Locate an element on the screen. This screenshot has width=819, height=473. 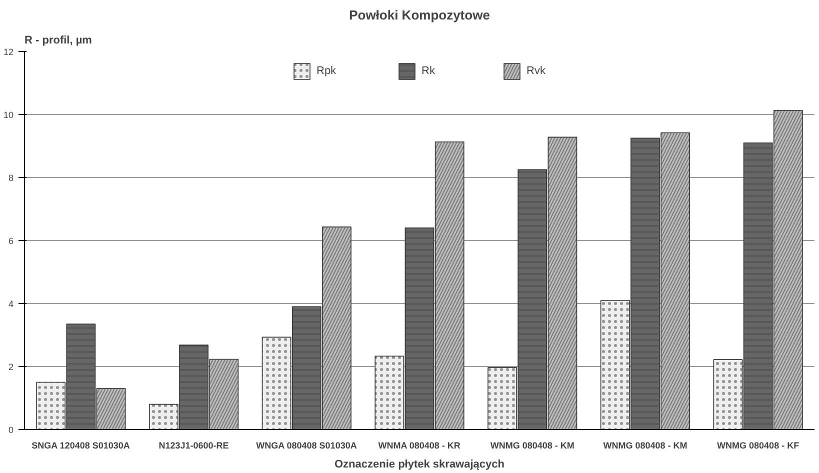
y-tick-label: 12 is located at coordinates (8, 52).